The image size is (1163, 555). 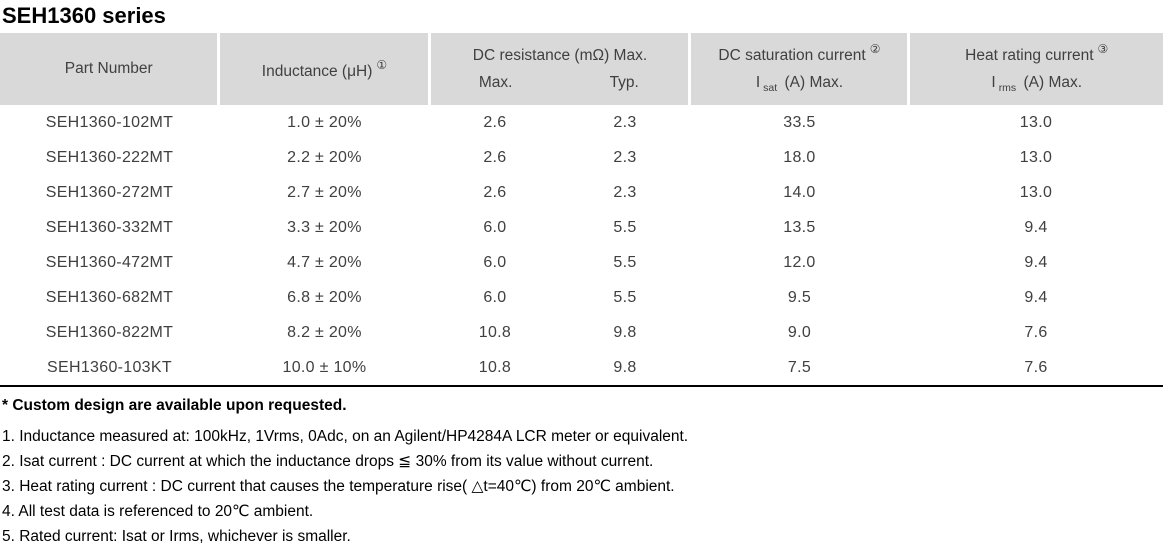 I want to click on inductance-cell: 8.2 ± 20%, so click(x=324, y=332).